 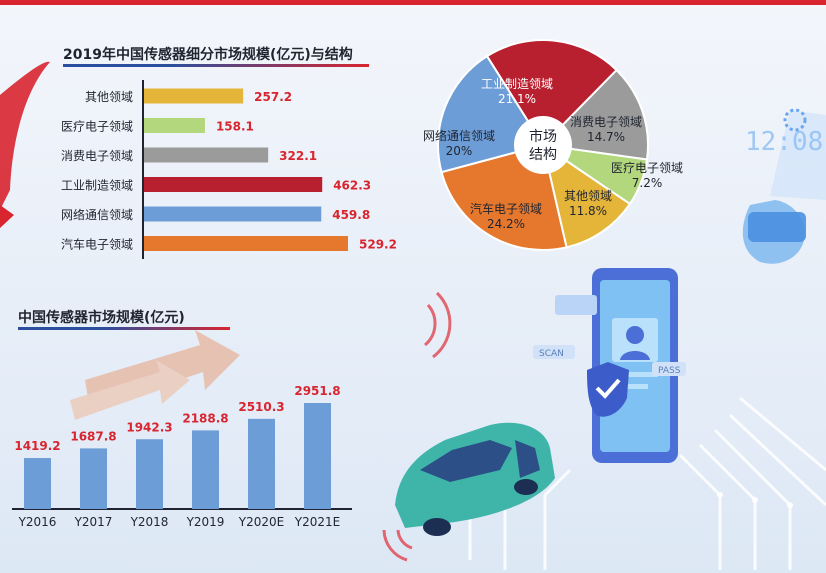 I want to click on market-title-underline, so click(x=124, y=328).